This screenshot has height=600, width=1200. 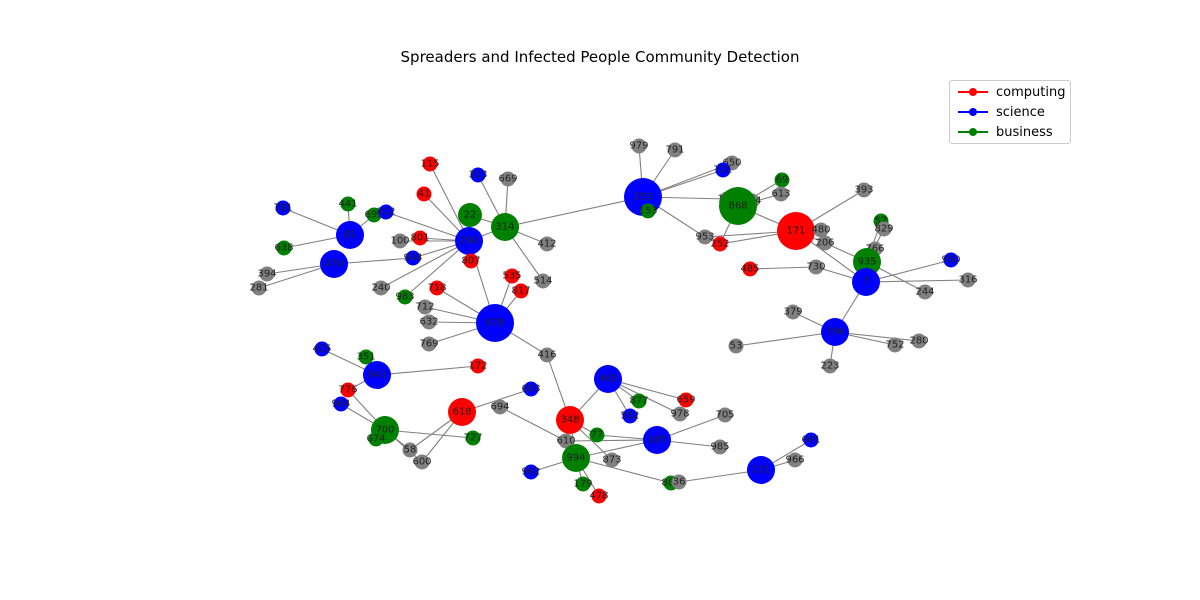 I want to click on node-label-603: 603, so click(x=530, y=389).